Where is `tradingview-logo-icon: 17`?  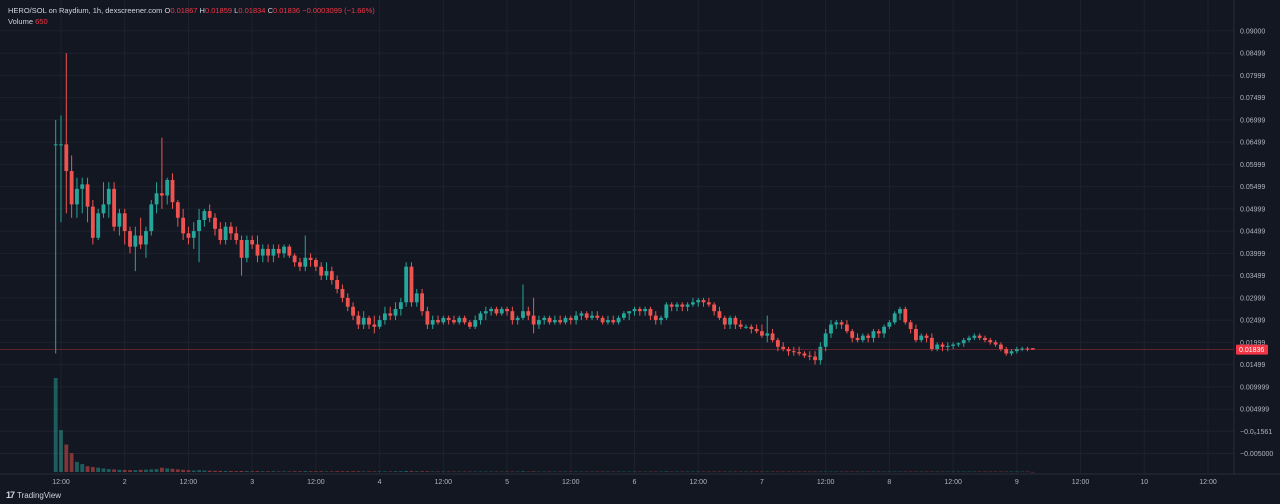 tradingview-logo-icon: 17 is located at coordinates (10, 495).